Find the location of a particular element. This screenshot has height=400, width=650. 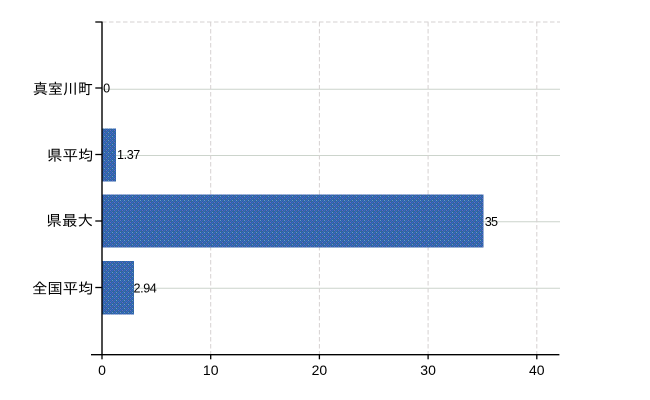

svg-text: 20 is located at coordinates (320, 370).